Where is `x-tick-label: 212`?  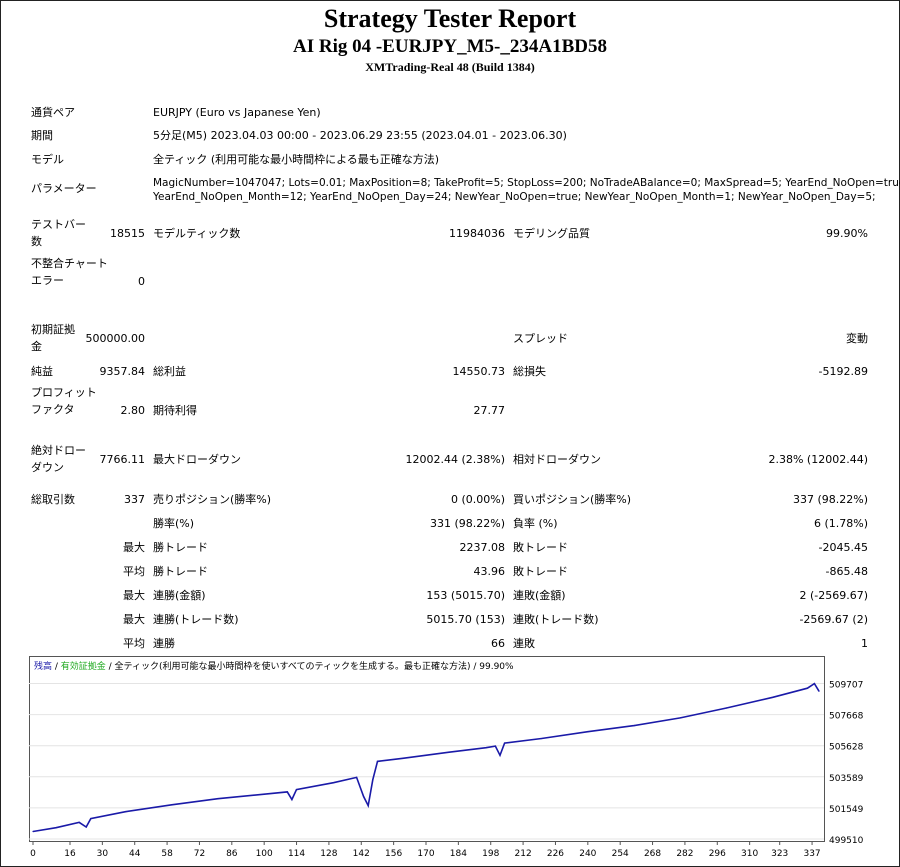
x-tick-label: 212 is located at coordinates (523, 854).